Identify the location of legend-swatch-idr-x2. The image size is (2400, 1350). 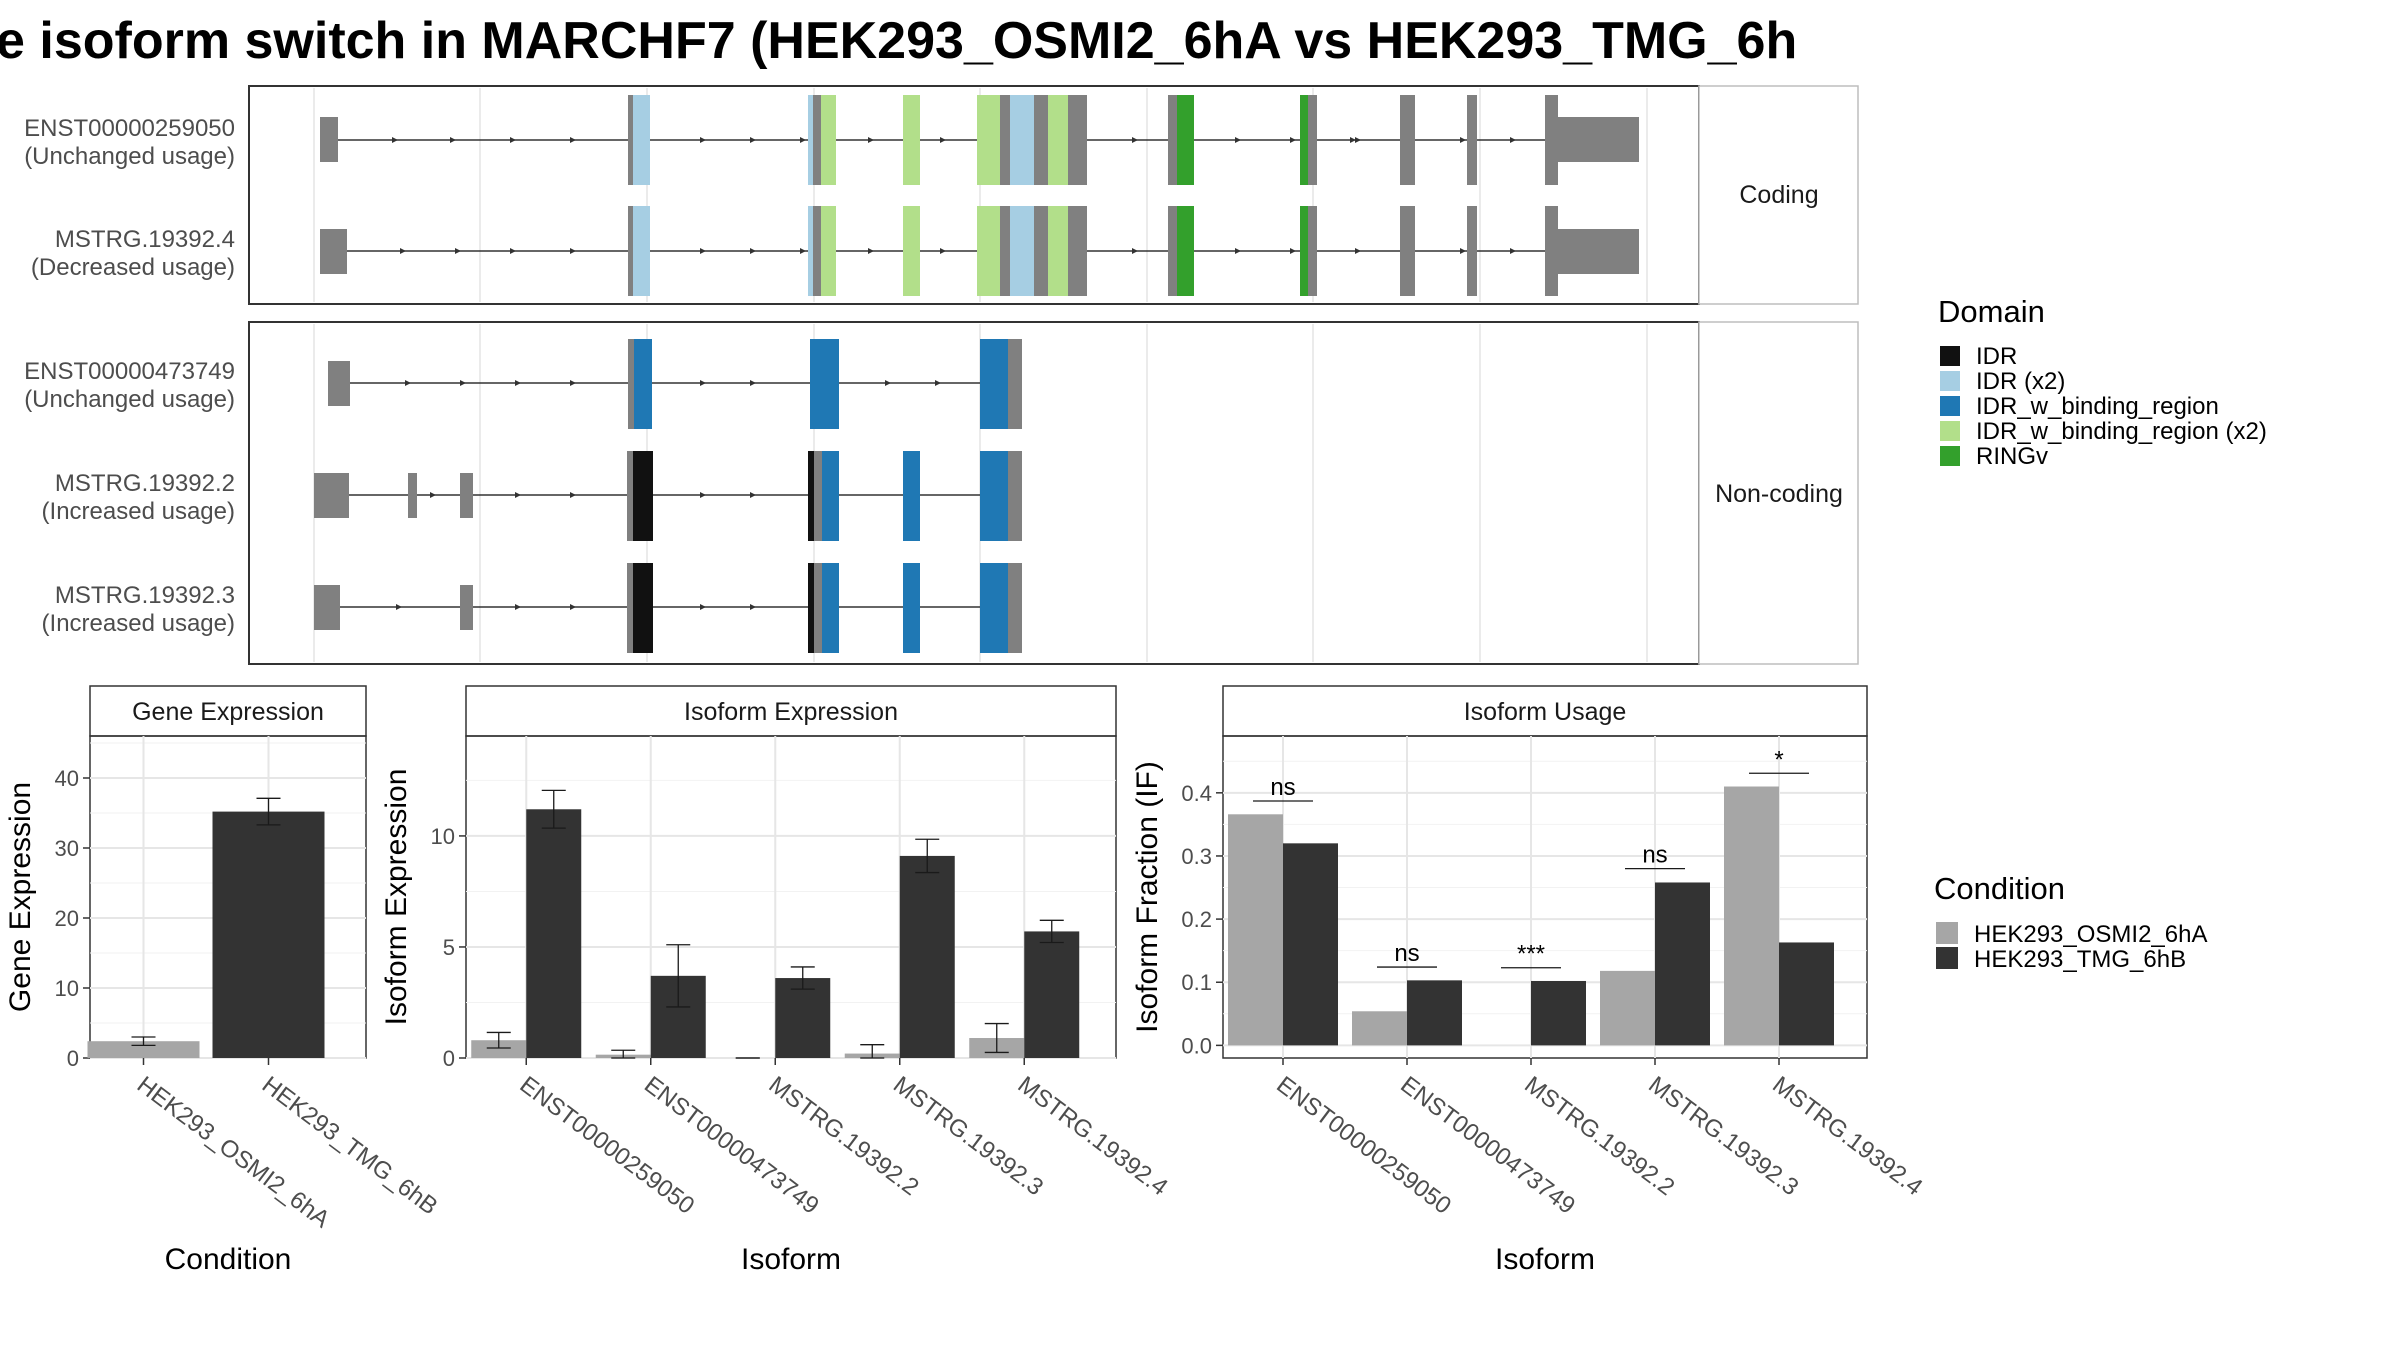
(1950, 381).